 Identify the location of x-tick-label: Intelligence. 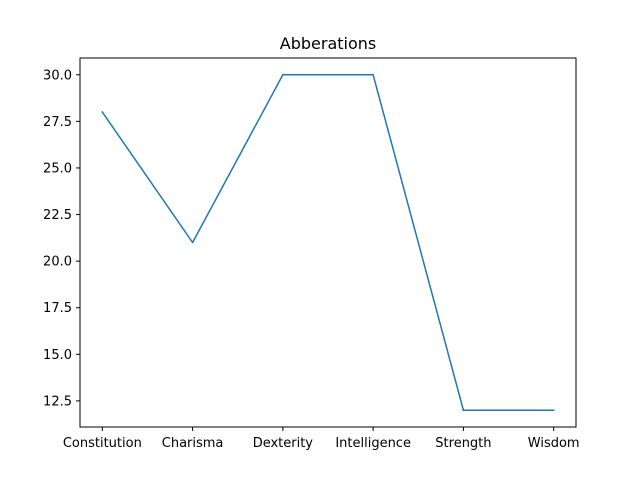
(373, 443).